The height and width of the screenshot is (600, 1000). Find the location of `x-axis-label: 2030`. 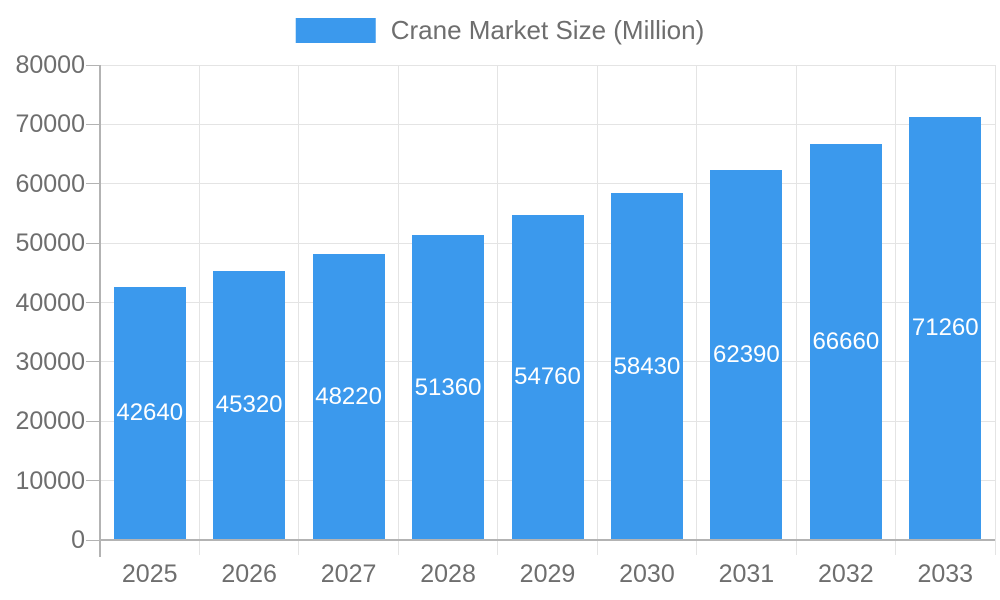

x-axis-label: 2030 is located at coordinates (647, 574).